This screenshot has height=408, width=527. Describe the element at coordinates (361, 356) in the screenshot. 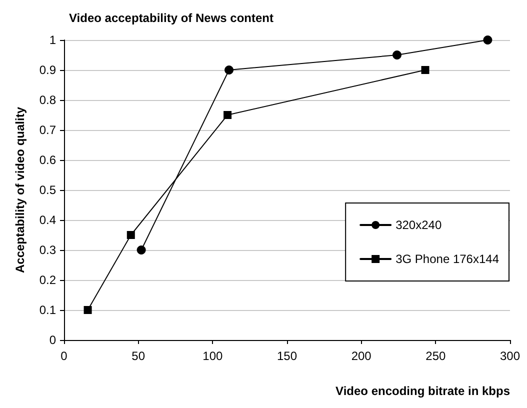

I see `x-tick-label: 200` at that location.